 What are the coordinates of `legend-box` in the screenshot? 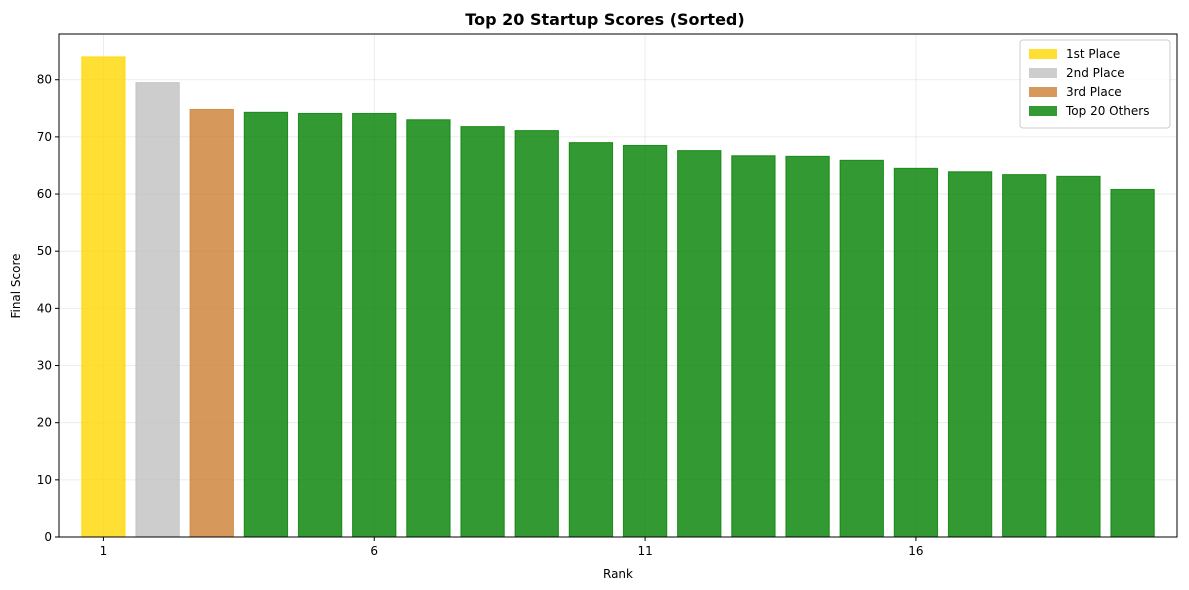 It's located at (1095, 84).